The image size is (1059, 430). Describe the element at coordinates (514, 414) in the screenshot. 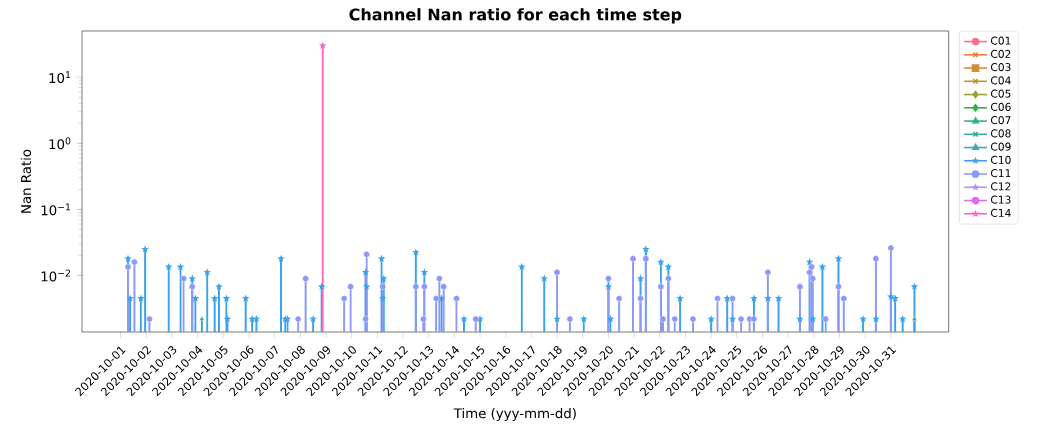

I see `x-axis-title: Time (yyy-mm-dd)` at that location.